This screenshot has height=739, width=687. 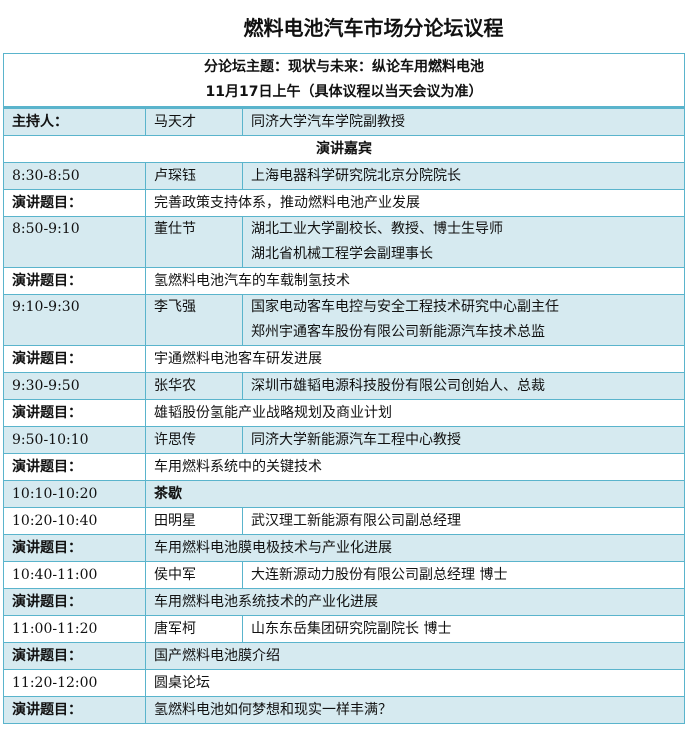 I want to click on session-row: 10:20-10:40 田明星 武汉理工新能源有限公司副总经理, so click(x=344, y=521).